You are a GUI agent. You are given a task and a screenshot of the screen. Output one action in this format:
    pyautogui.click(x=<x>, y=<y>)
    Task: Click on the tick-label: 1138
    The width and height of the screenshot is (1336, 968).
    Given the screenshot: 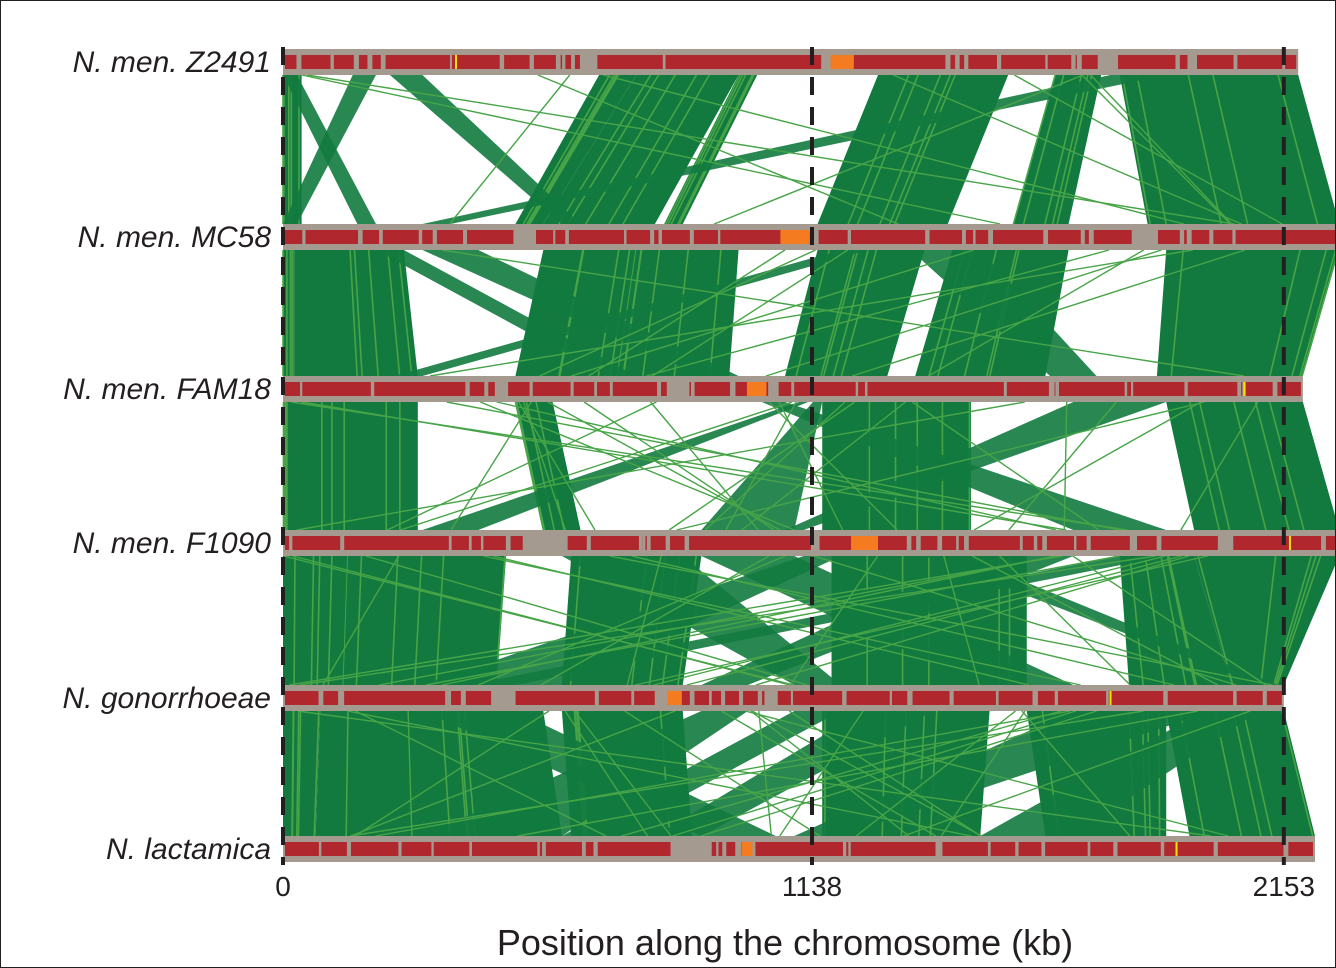 What is the action you would take?
    pyautogui.click(x=812, y=886)
    